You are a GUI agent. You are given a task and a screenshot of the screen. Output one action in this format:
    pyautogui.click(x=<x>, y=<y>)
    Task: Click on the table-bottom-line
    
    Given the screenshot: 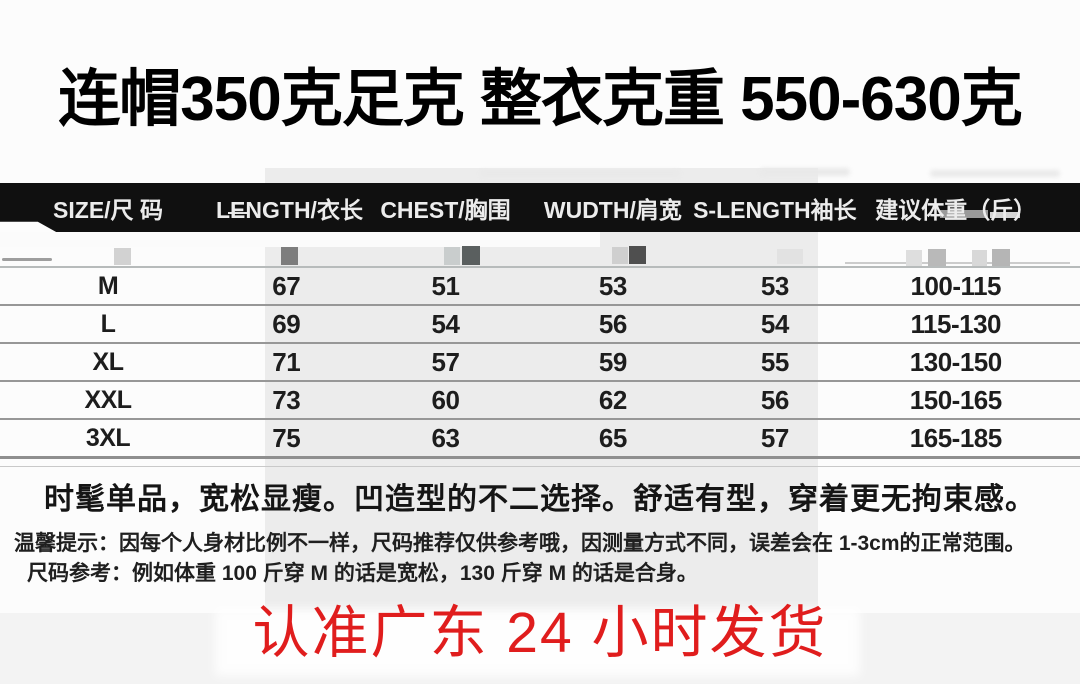 What is the action you would take?
    pyautogui.click(x=540, y=466)
    